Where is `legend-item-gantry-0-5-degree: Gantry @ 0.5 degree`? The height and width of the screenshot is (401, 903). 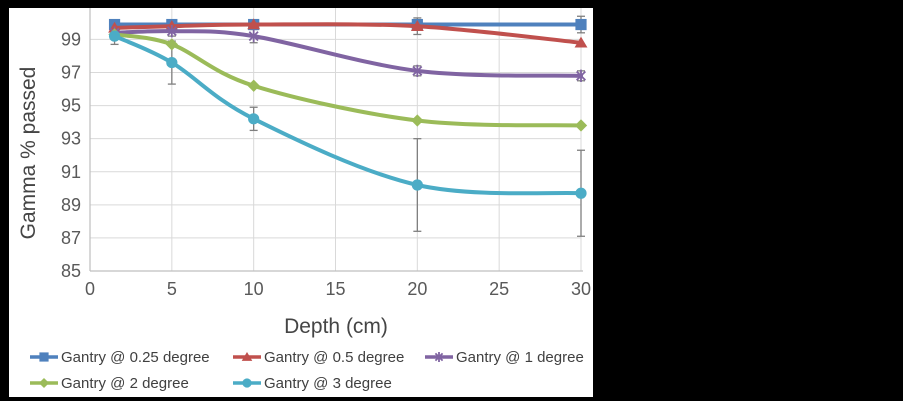 legend-item-gantry-0-5-degree: Gantry @ 0.5 degree is located at coordinates (318, 357).